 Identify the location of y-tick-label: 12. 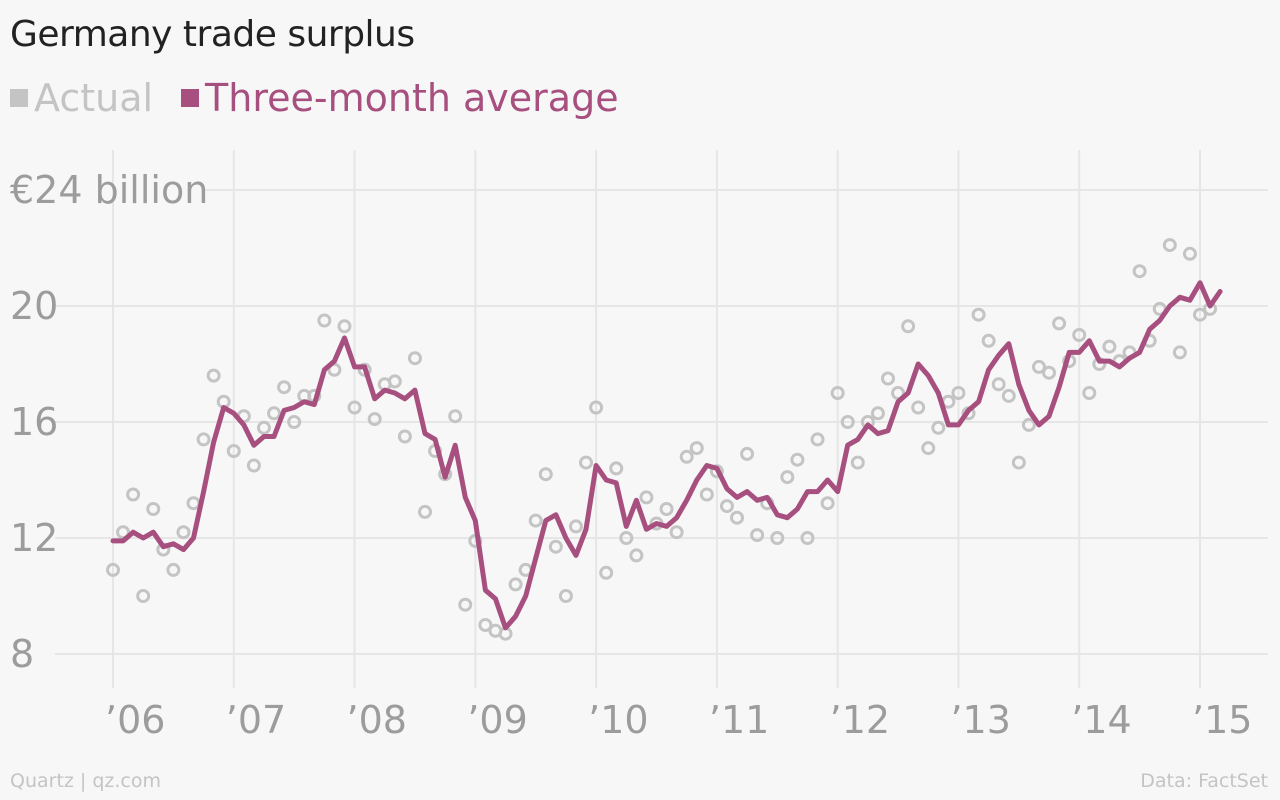
(34, 538).